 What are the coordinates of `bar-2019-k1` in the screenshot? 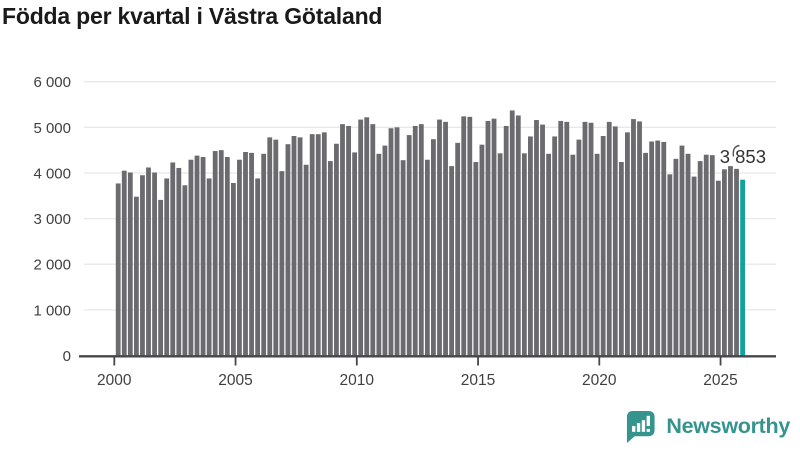 It's located at (579, 248).